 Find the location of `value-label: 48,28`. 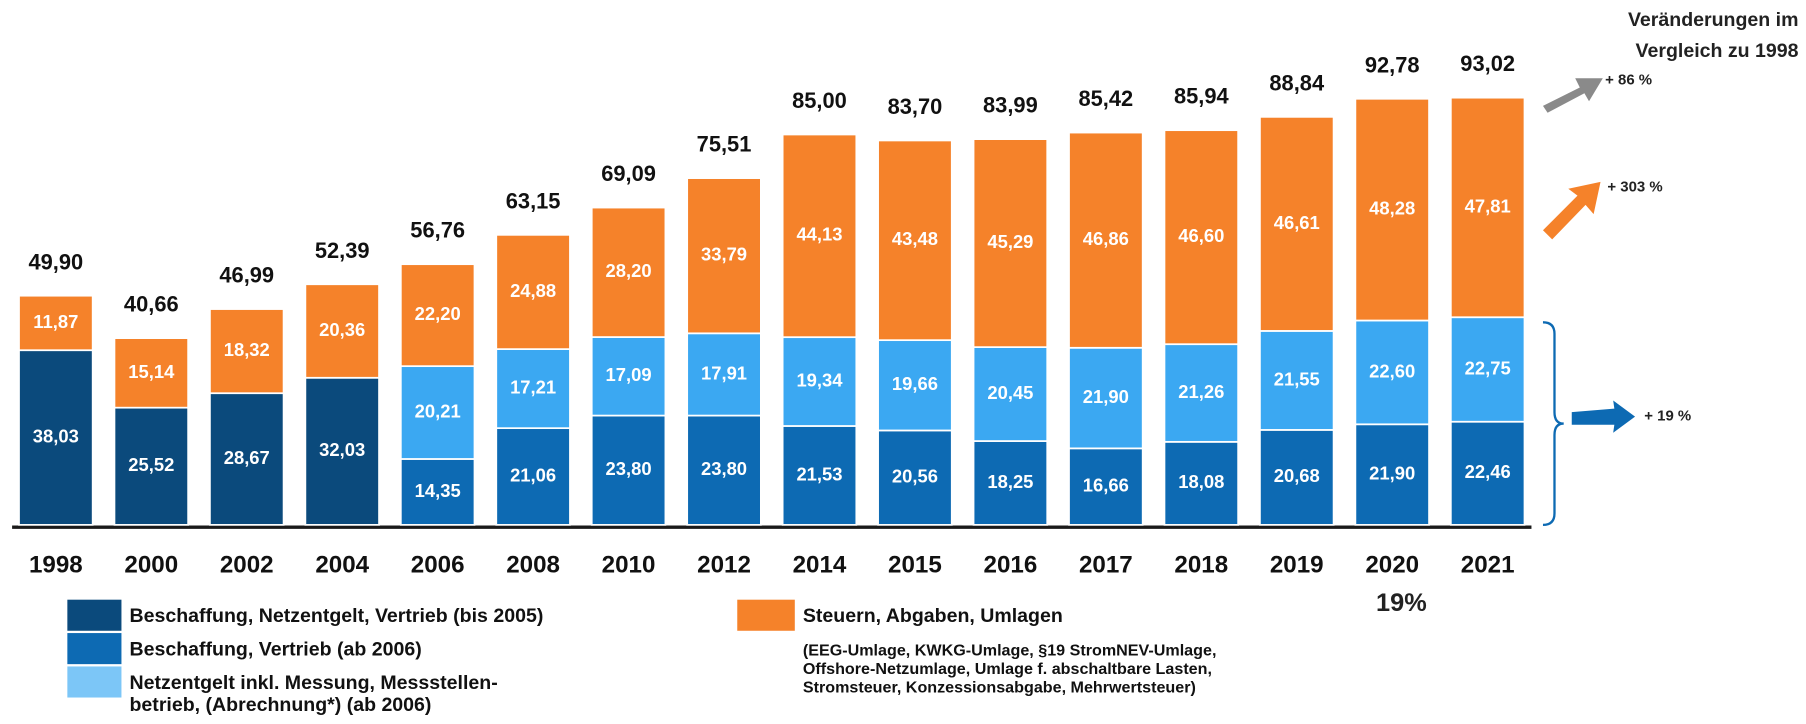

value-label: 48,28 is located at coordinates (1392, 207).